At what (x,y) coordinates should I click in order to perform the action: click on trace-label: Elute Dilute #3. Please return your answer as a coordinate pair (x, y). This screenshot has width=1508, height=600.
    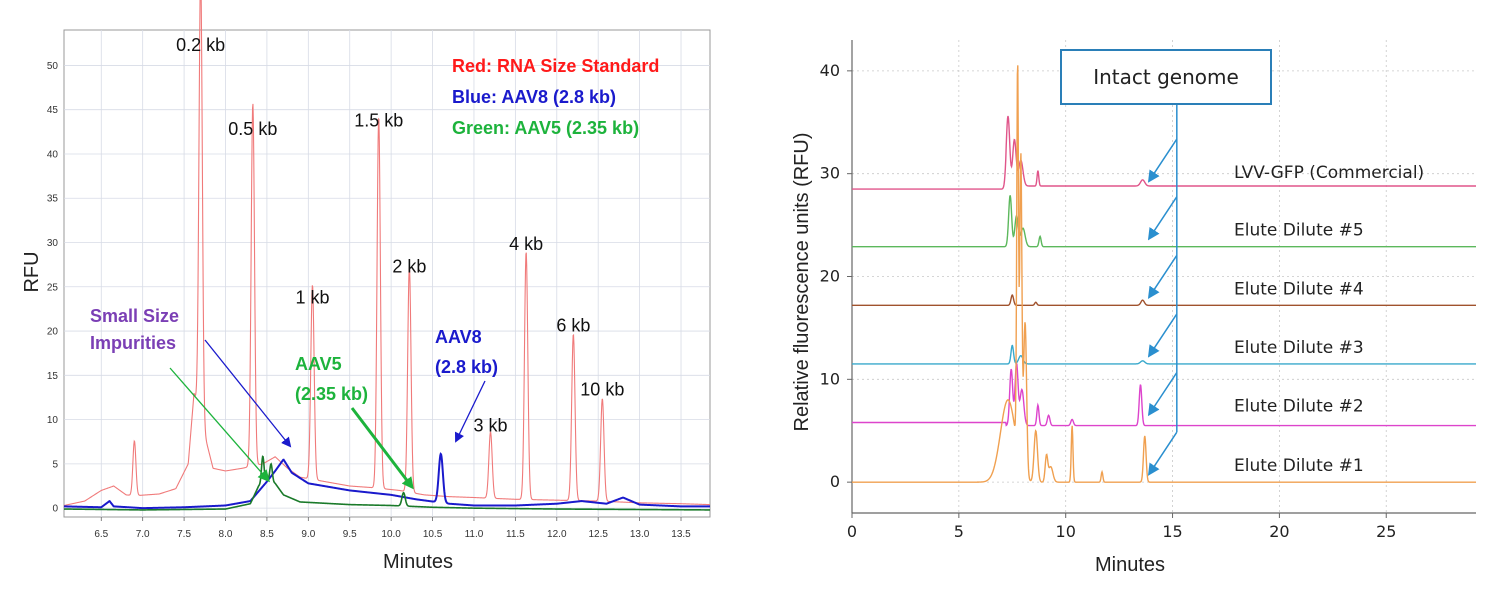
    Looking at the image, I should click on (1299, 348).